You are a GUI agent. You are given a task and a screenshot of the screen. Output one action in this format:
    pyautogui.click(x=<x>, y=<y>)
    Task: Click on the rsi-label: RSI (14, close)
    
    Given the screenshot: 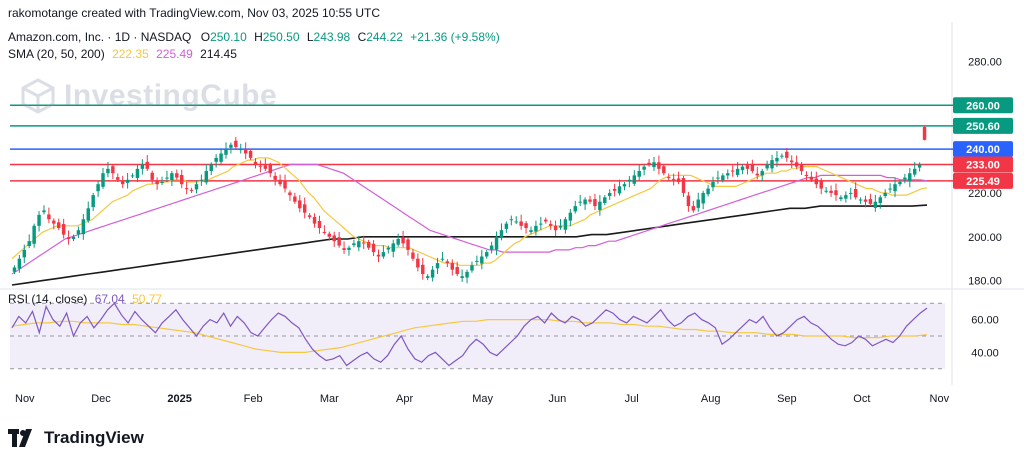 What is the action you would take?
    pyautogui.click(x=48, y=299)
    